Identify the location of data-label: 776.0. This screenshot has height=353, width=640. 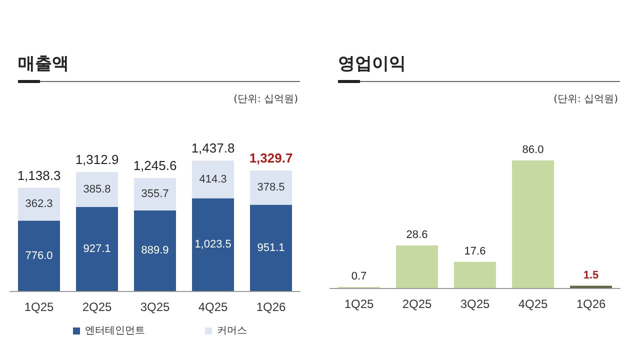
(39, 256).